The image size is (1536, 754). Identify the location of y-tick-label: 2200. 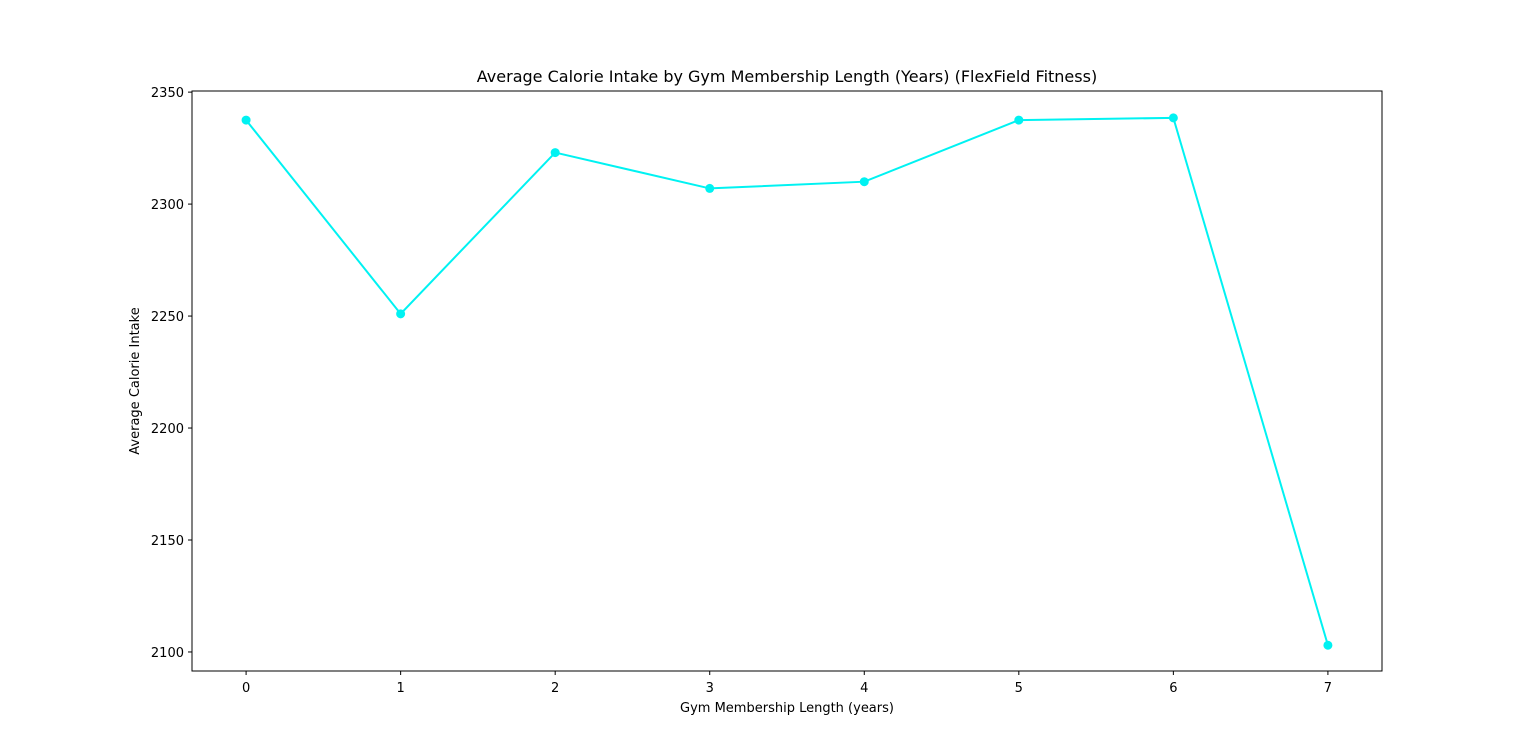
(167, 429).